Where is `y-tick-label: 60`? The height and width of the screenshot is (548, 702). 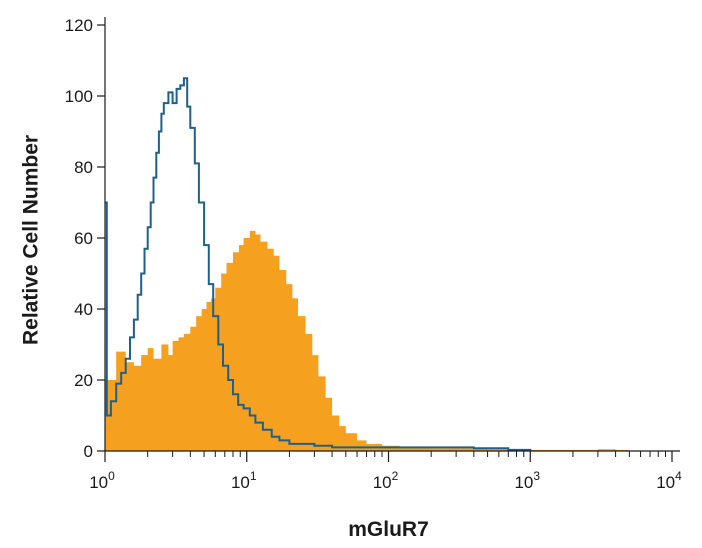 y-tick-label: 60 is located at coordinates (83, 238).